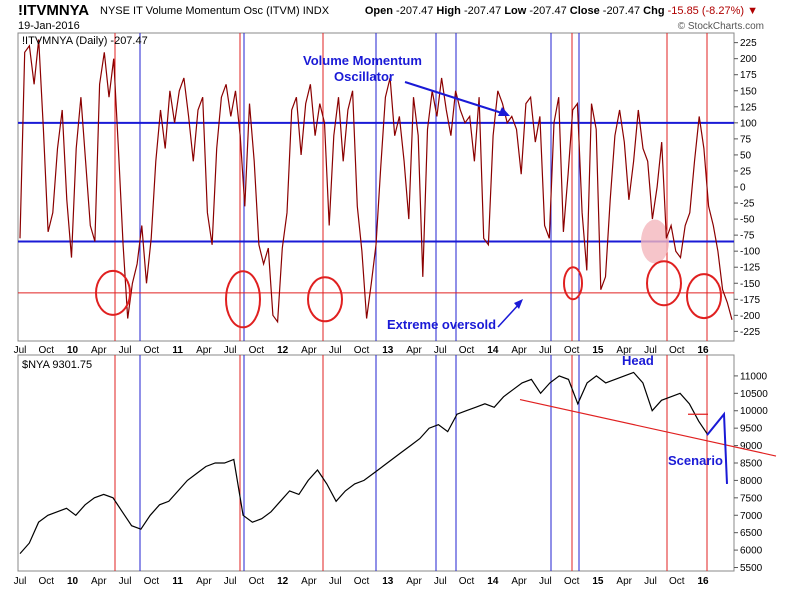 This screenshot has width=786, height=591. What do you see at coordinates (750, 284) in the screenshot?
I see `y-tick-label: -150` at bounding box center [750, 284].